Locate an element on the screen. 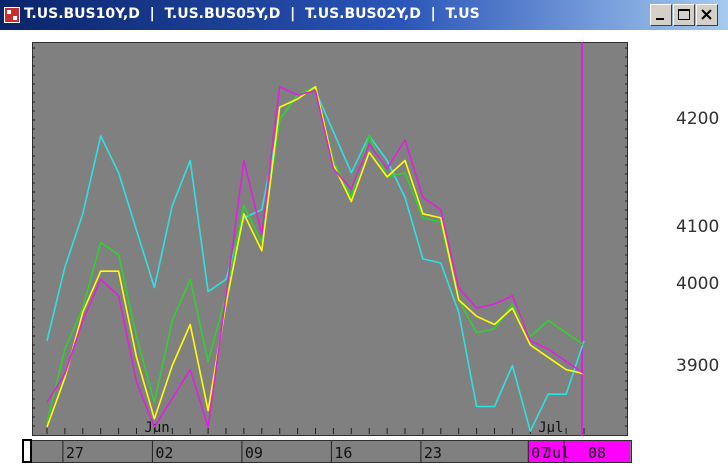  close-button is located at coordinates (707, 15).